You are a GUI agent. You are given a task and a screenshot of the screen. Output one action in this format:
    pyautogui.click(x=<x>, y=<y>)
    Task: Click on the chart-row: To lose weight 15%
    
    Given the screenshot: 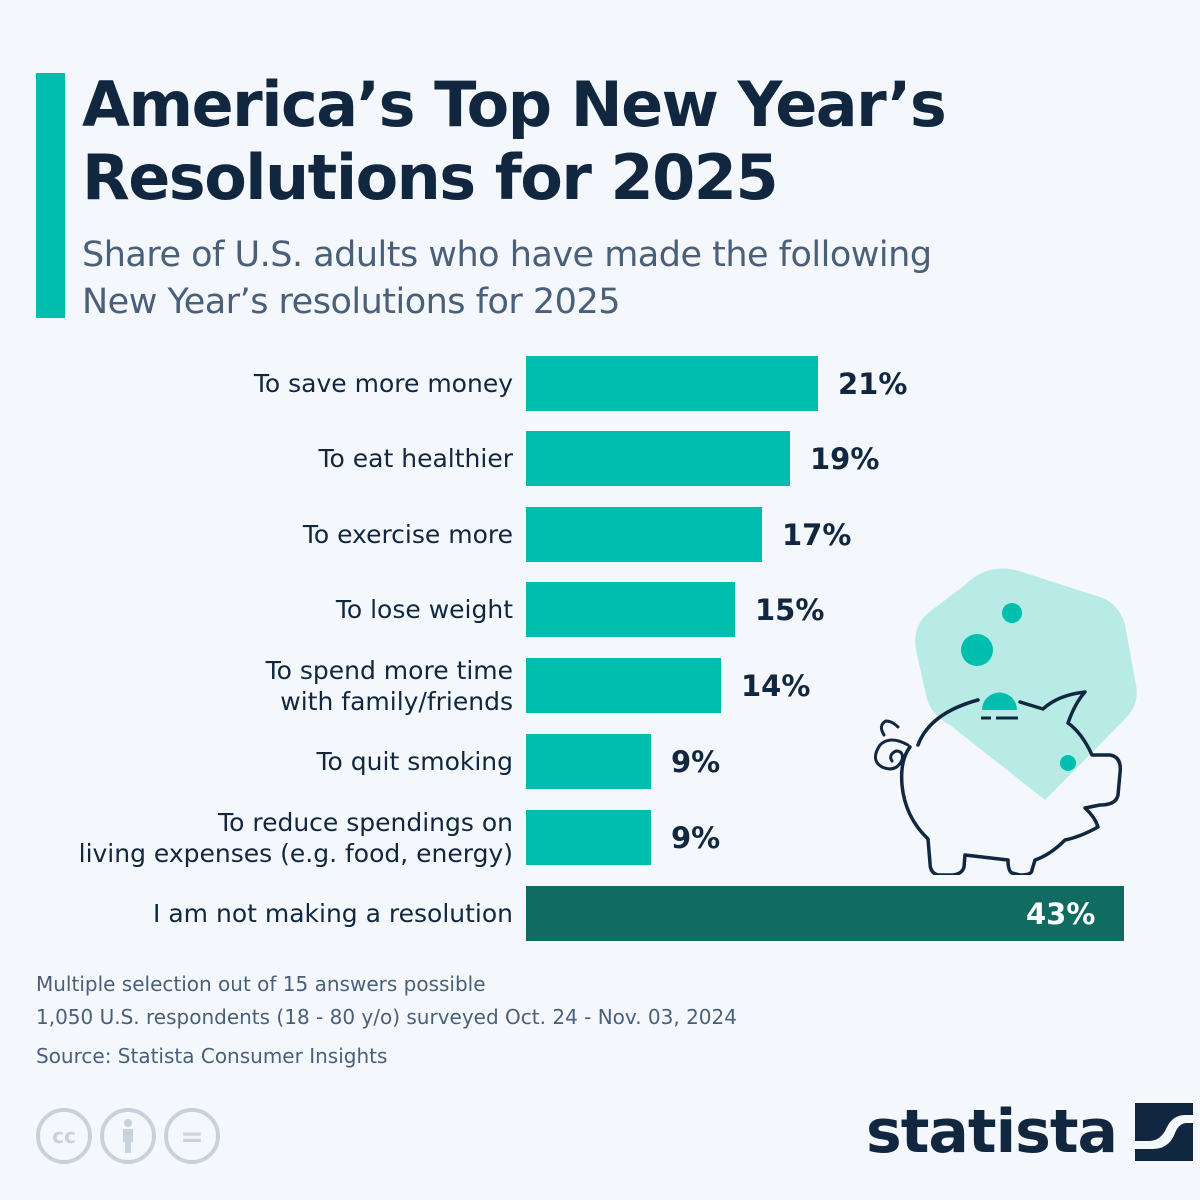 What is the action you would take?
    pyautogui.click(x=600, y=609)
    